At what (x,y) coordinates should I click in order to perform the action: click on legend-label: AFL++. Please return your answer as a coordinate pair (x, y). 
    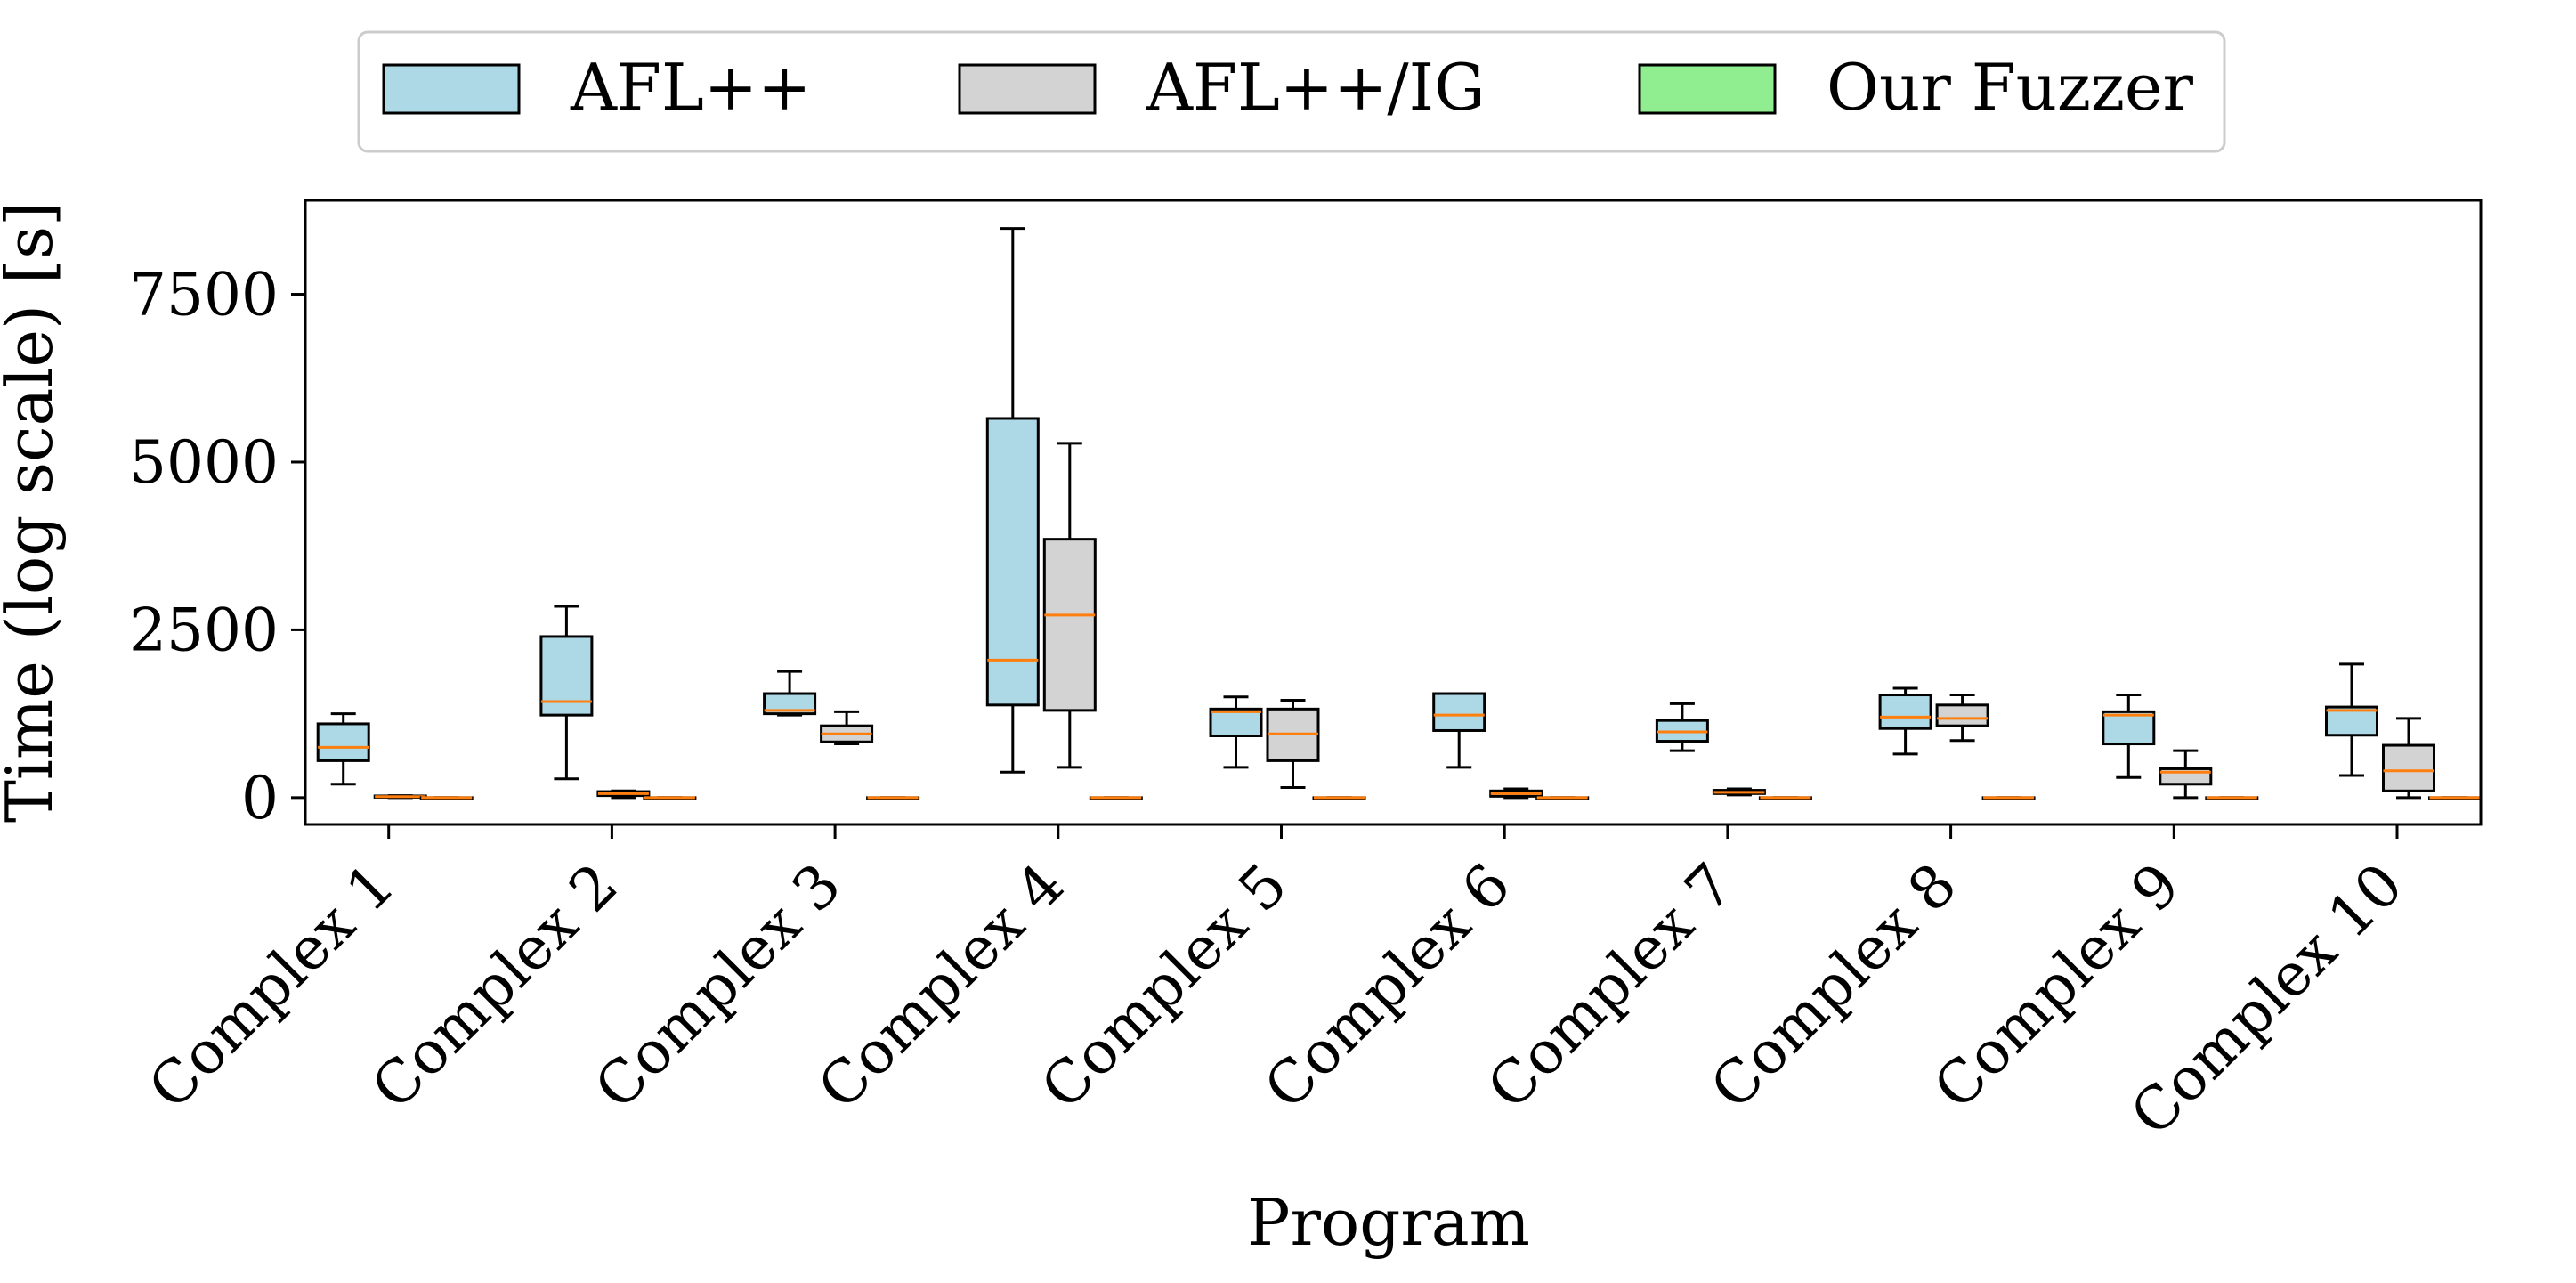
    Looking at the image, I should click on (690, 87).